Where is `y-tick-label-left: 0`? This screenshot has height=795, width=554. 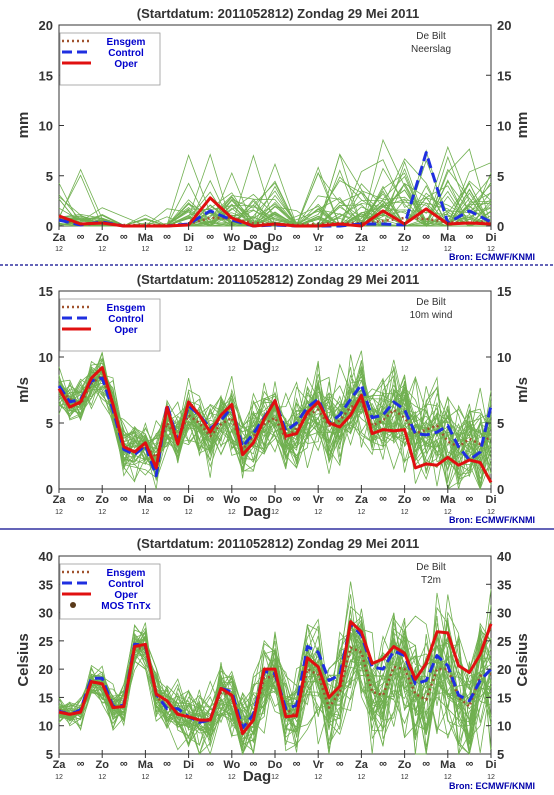
y-tick-label-left: 0 is located at coordinates (49, 226).